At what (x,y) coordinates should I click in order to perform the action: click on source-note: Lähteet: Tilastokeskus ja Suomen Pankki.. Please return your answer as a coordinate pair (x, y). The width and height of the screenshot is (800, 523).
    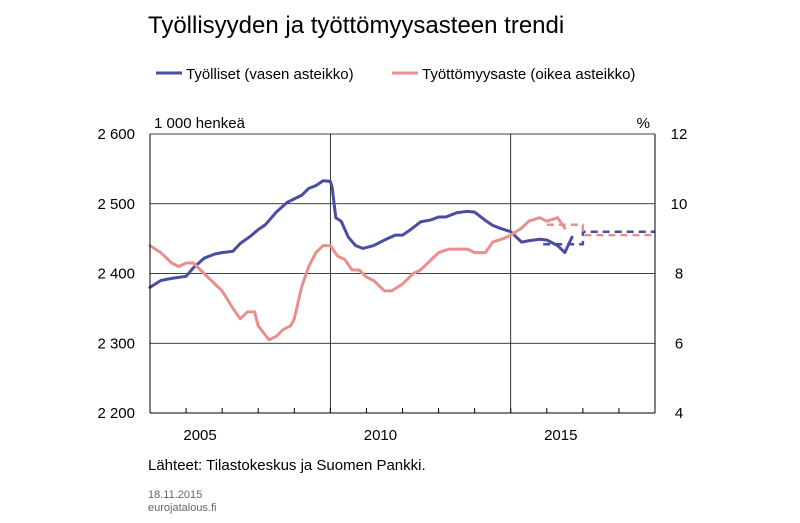
    Looking at the image, I should click on (287, 465).